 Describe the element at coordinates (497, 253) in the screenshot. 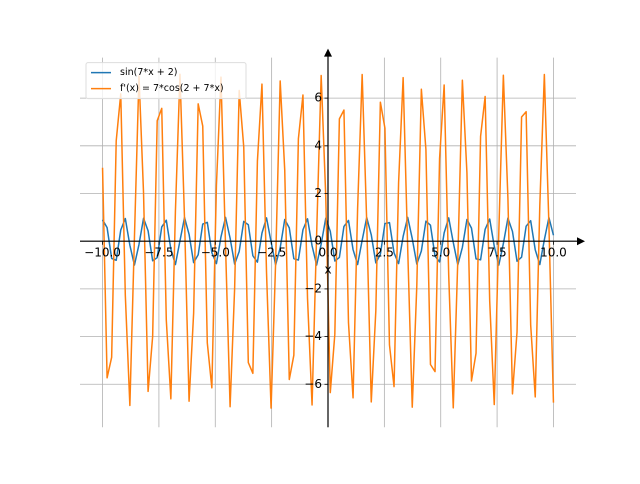

I see `x-tick-label: 7.5` at that location.